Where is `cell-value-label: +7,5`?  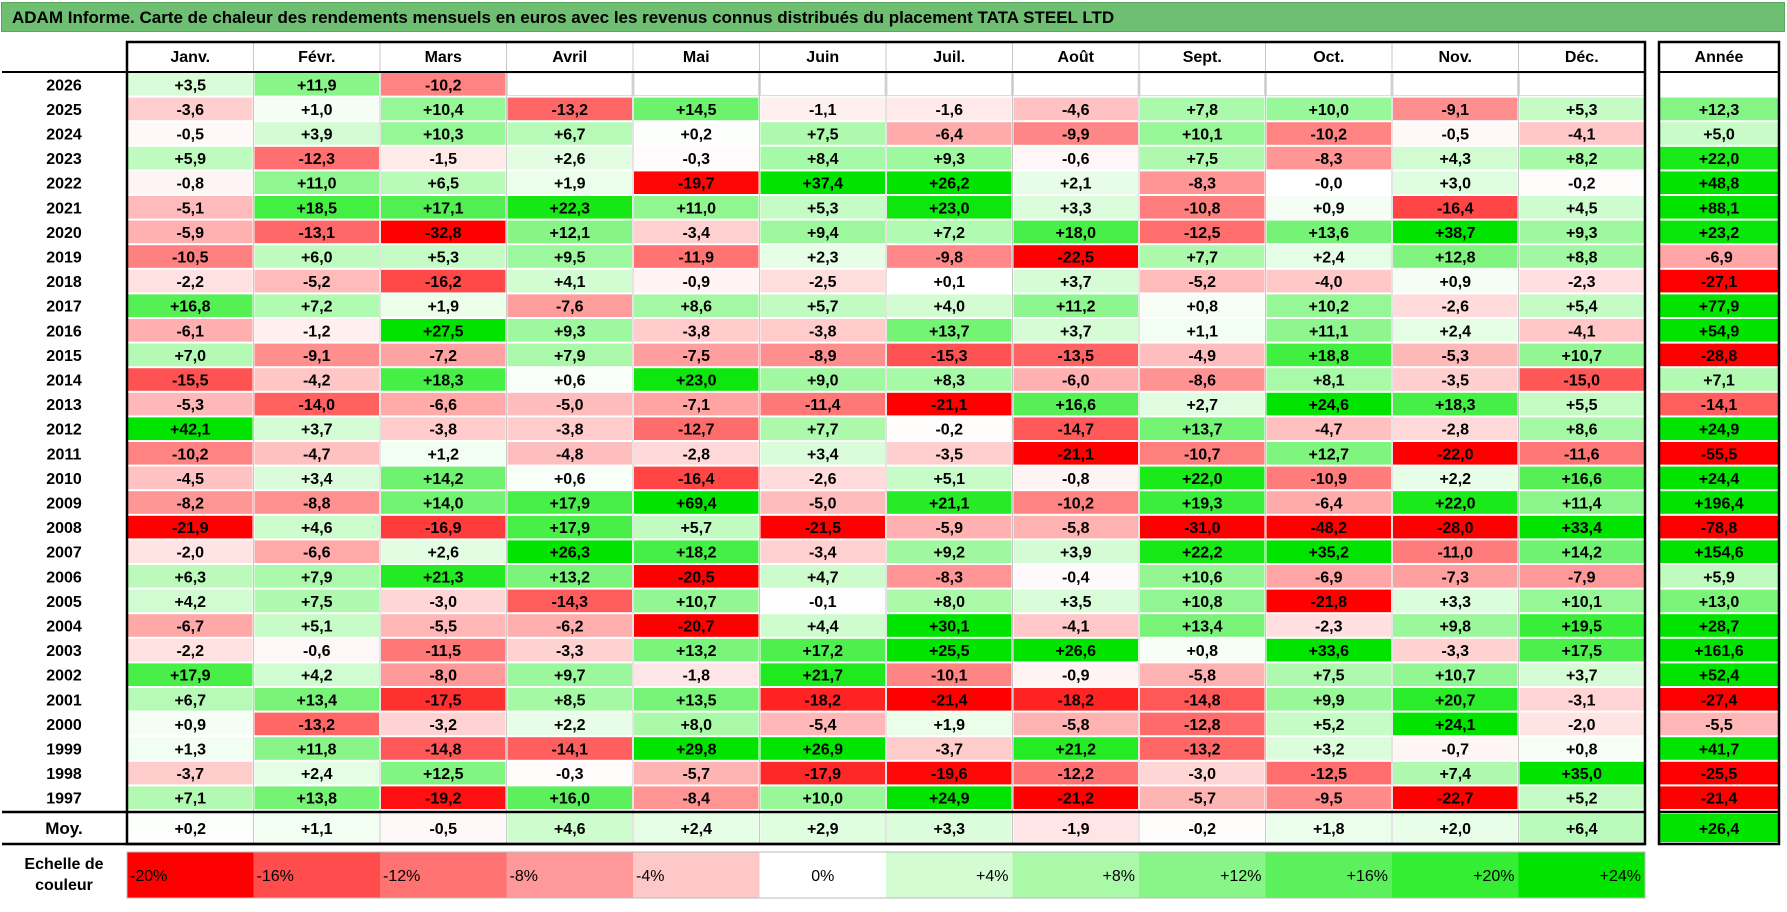
cell-value-label: +7,5 is located at coordinates (1202, 159).